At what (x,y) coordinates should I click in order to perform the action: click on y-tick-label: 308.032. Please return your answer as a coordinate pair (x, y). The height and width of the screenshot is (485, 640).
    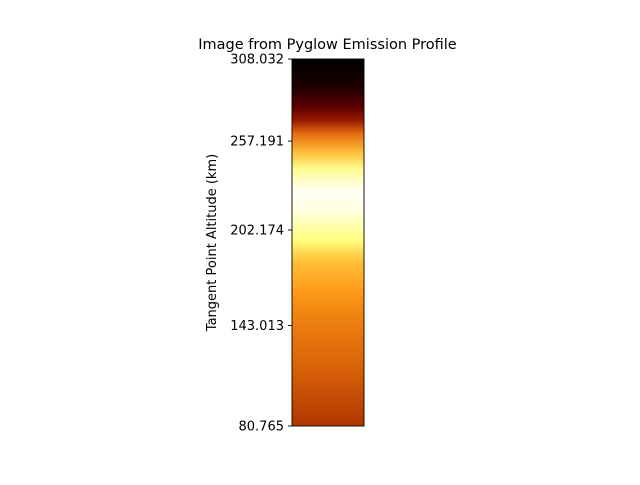
    Looking at the image, I should click on (257, 60).